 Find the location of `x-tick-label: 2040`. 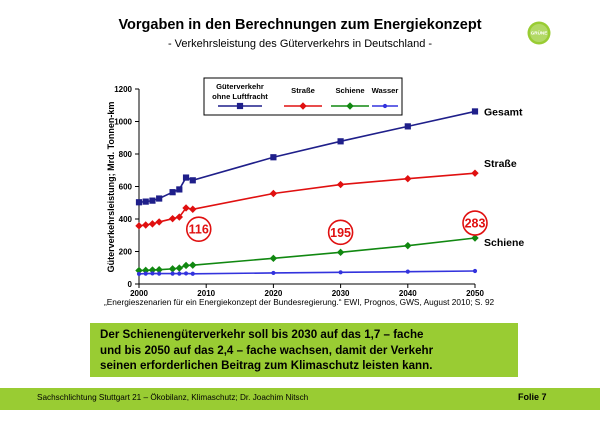

x-tick-label: 2040 is located at coordinates (408, 293).